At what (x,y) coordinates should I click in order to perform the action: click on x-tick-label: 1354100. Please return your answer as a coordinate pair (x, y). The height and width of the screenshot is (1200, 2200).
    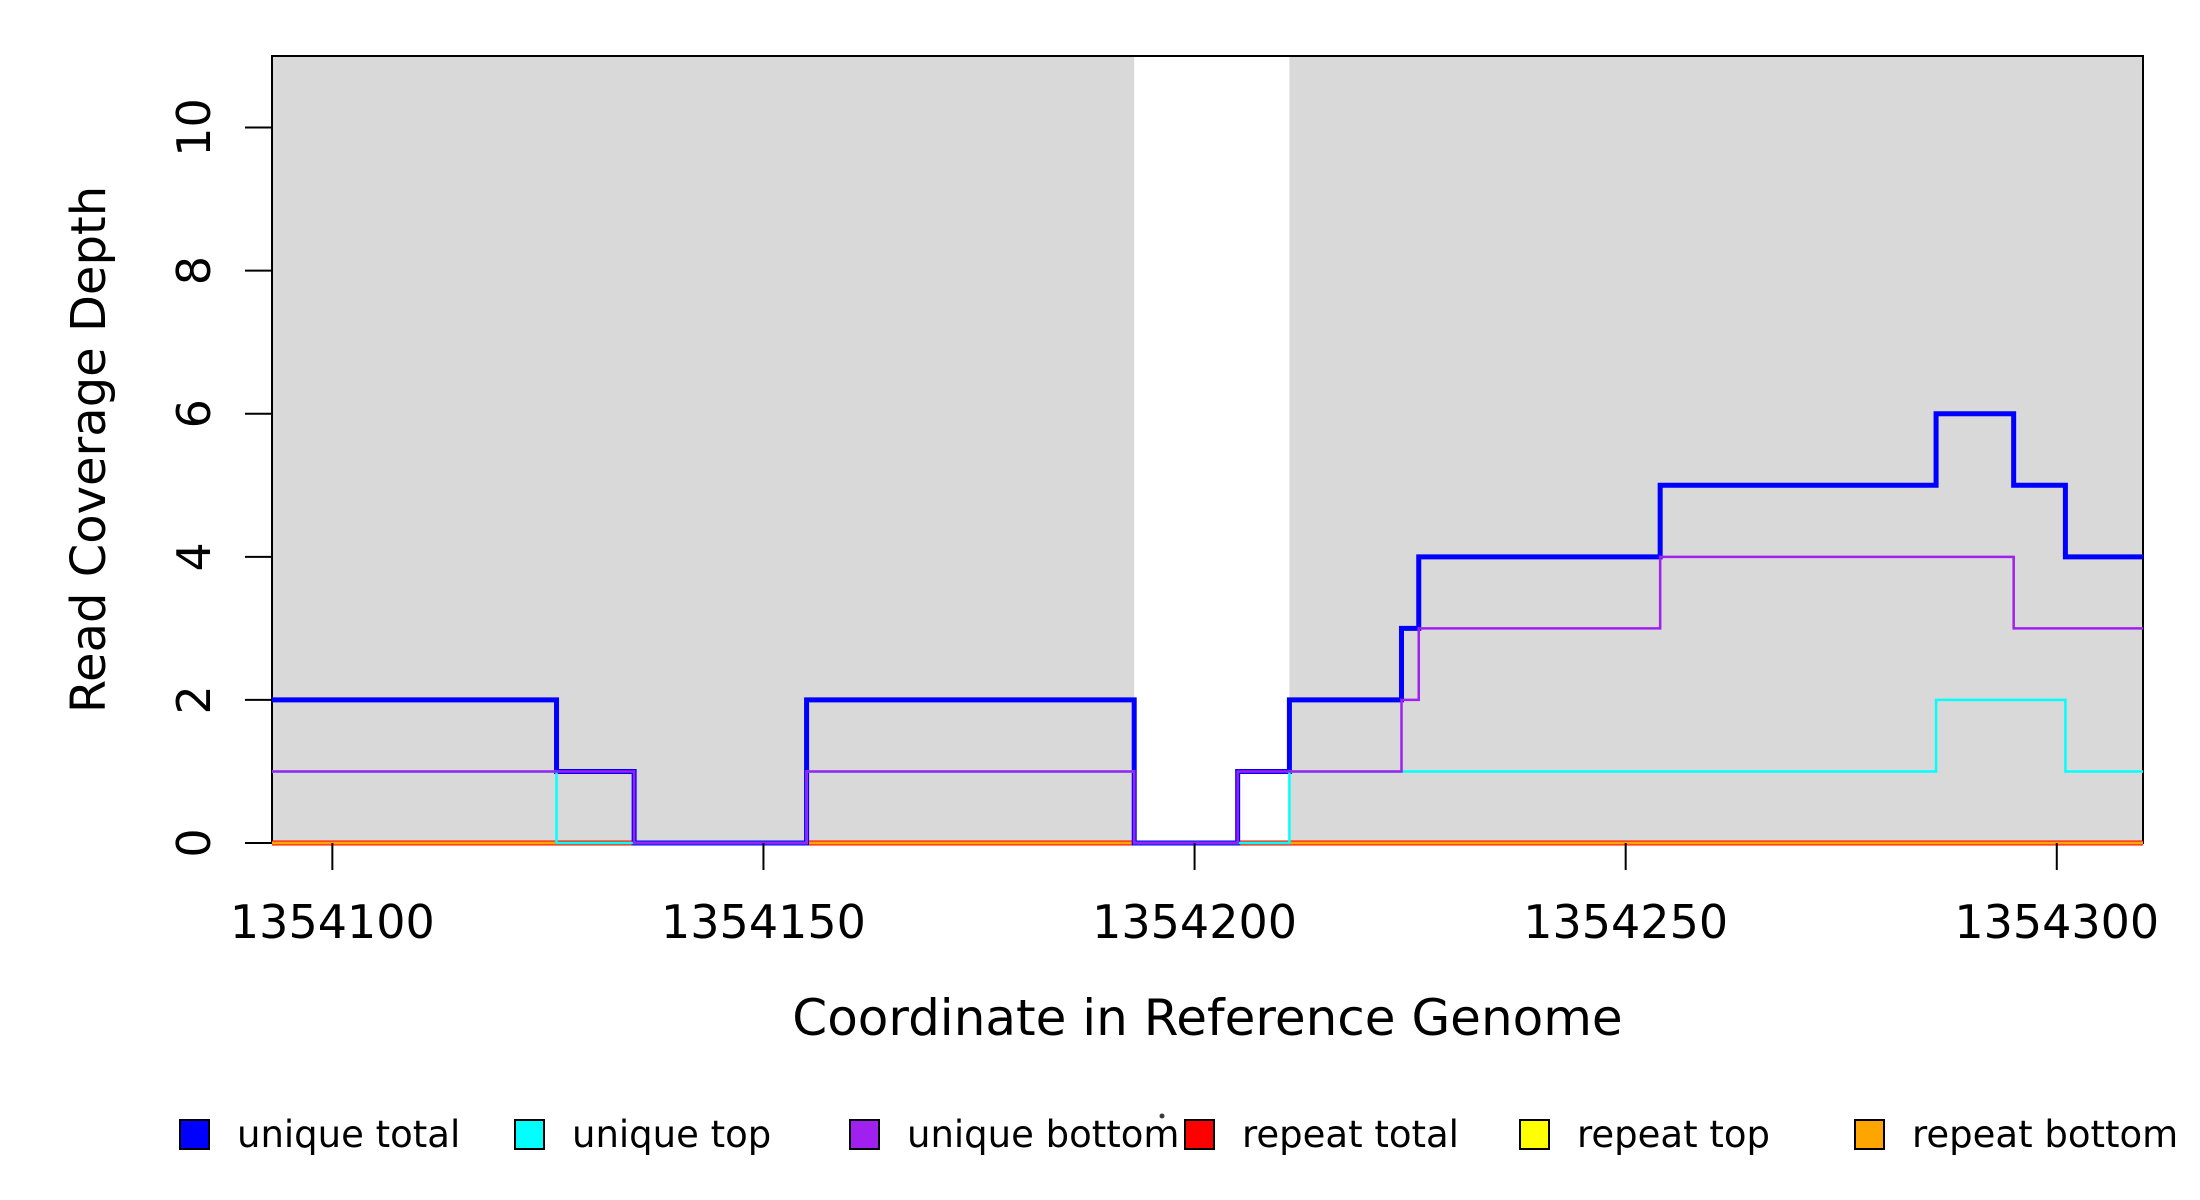
    Looking at the image, I should click on (332, 922).